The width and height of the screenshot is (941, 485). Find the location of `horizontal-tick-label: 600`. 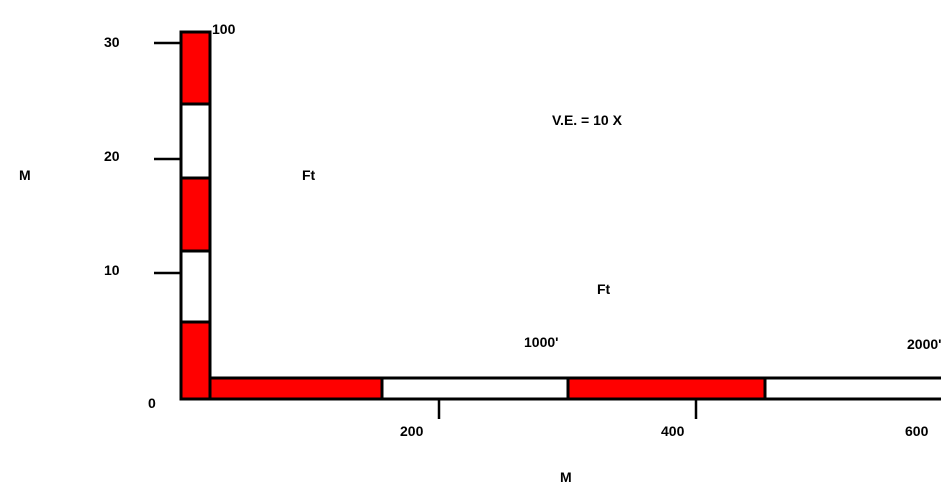

horizontal-tick-label: 600 is located at coordinates (917, 431).